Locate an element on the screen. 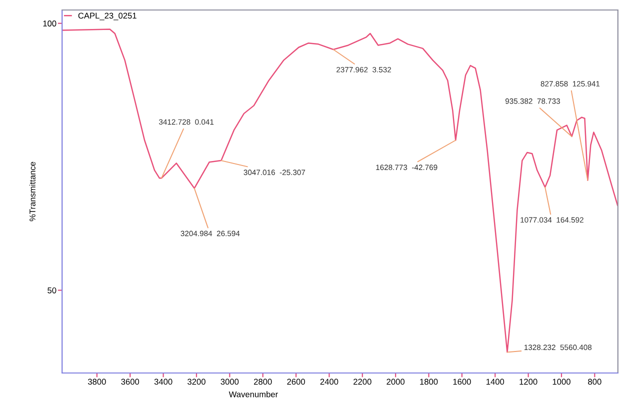 This screenshot has height=400, width=621. x-tick-label: 3800 is located at coordinates (97, 381).